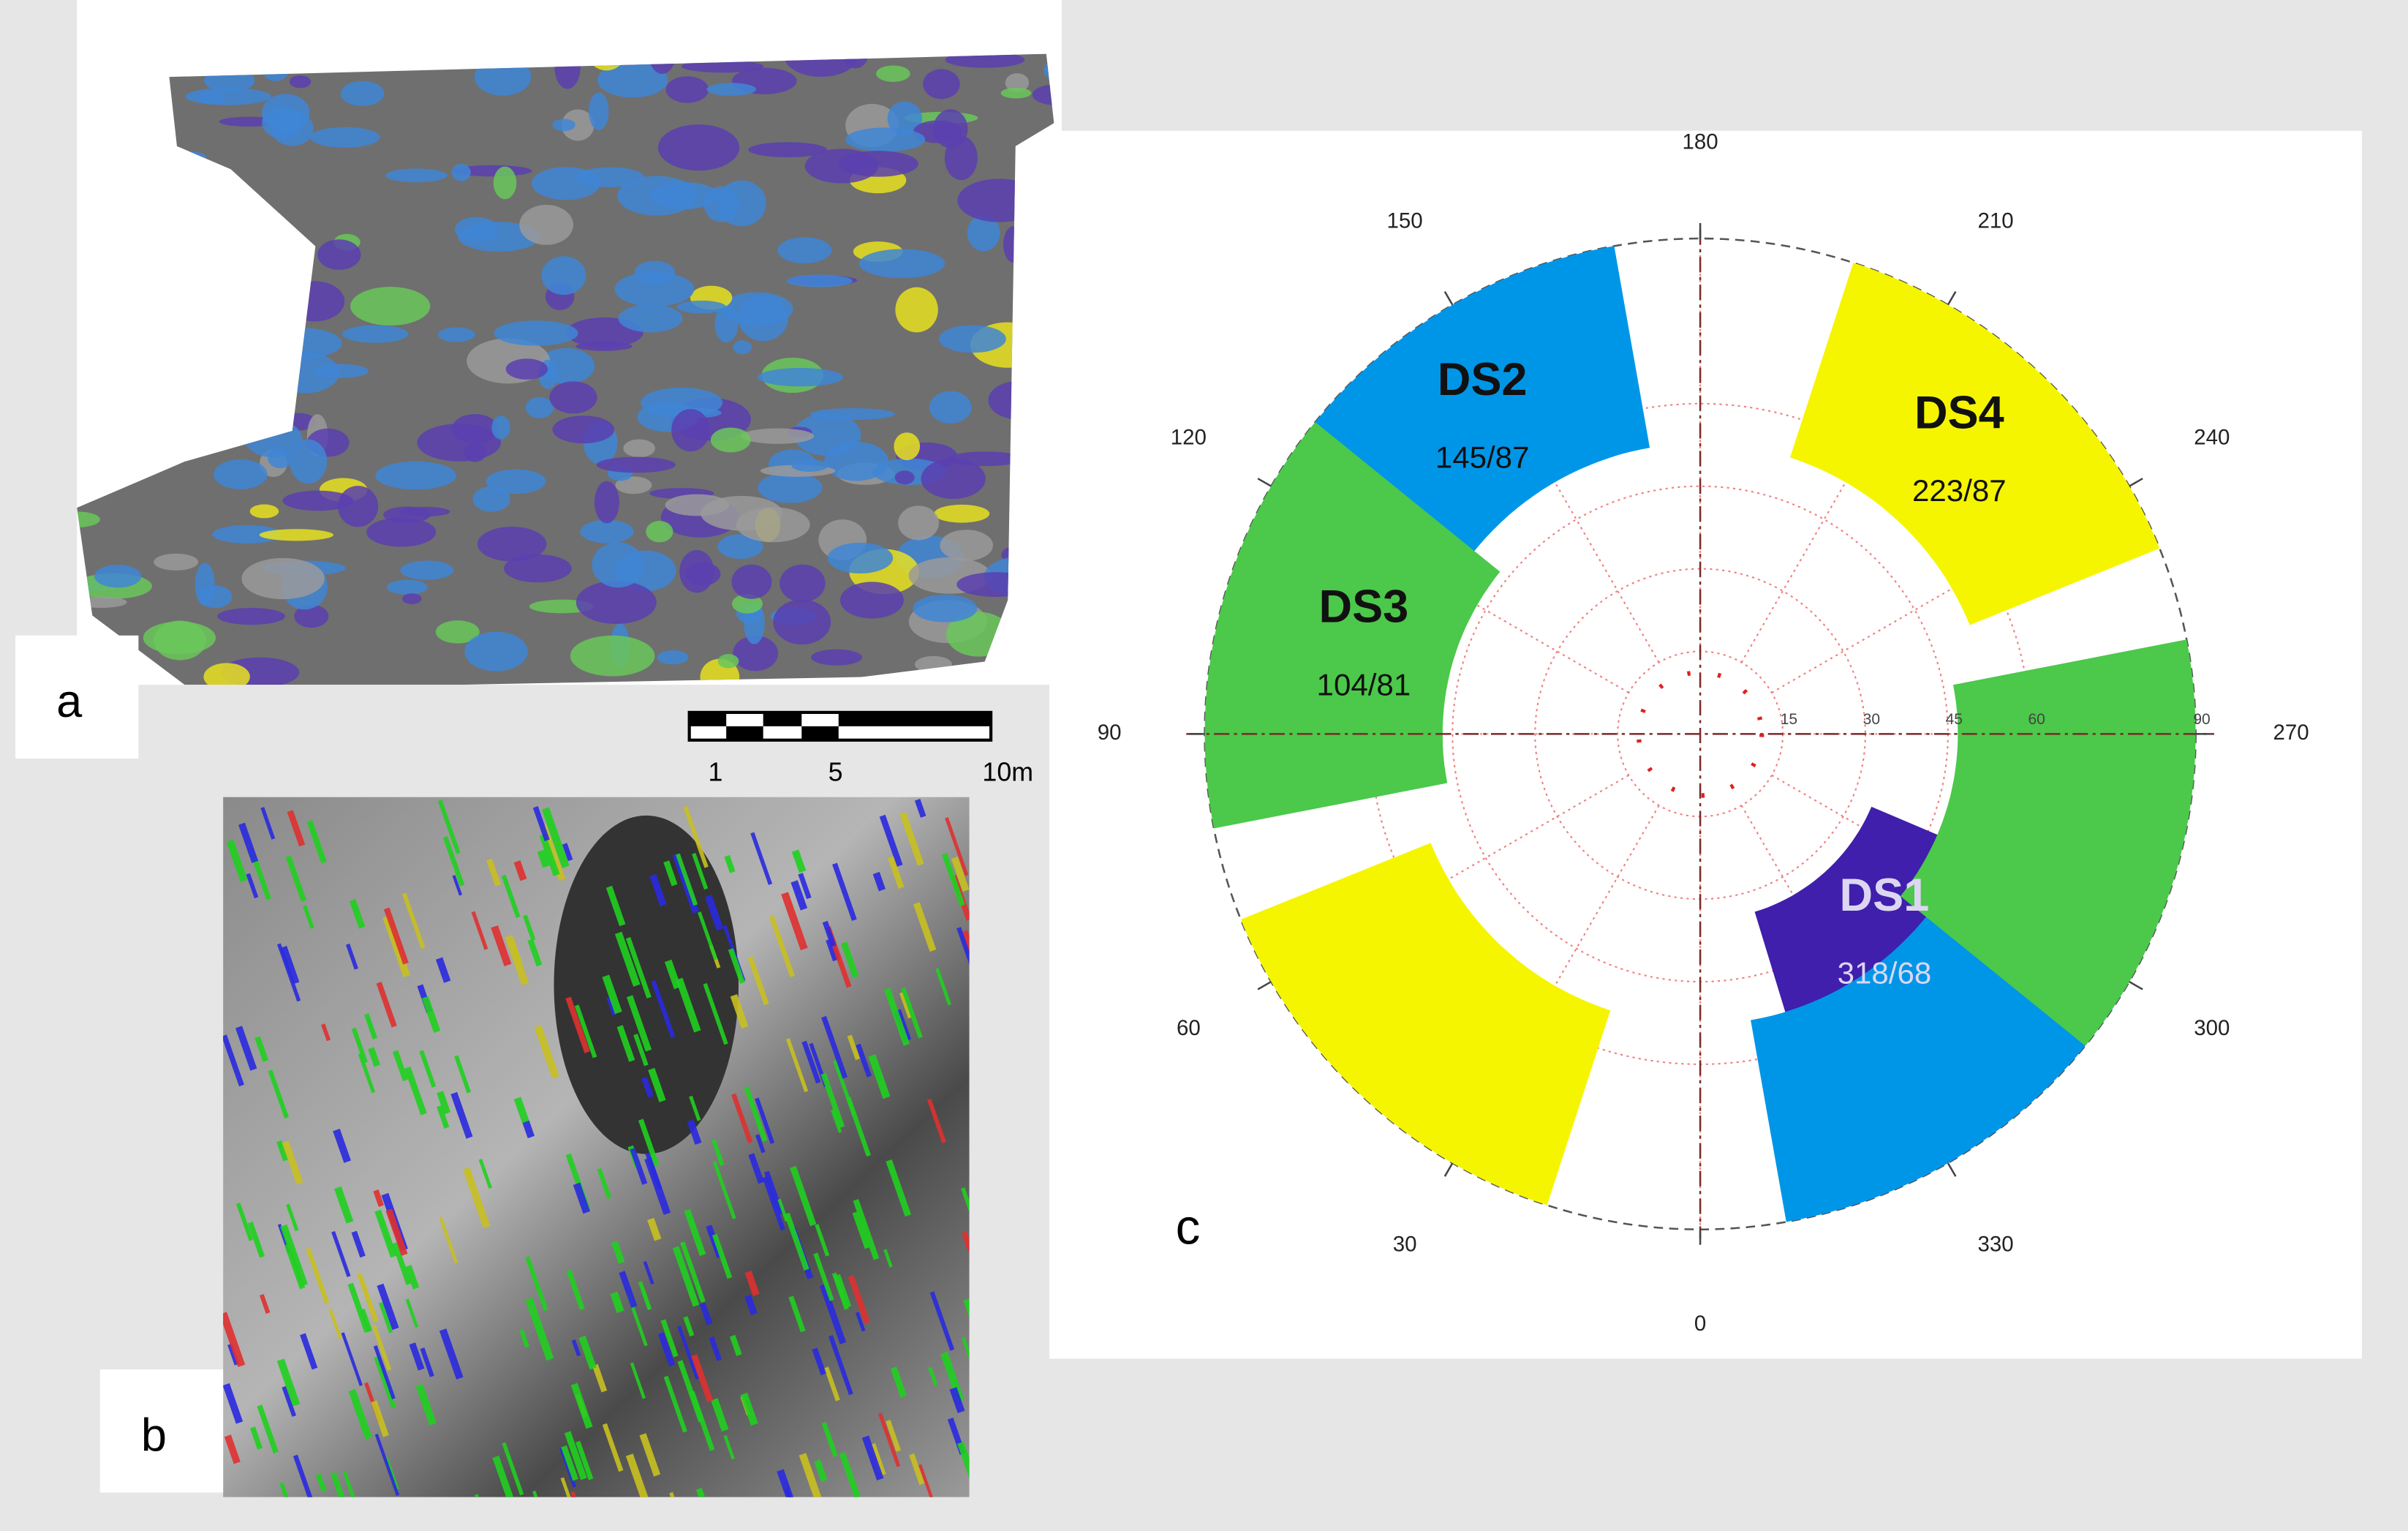 The width and height of the screenshot is (2408, 1531). I want to click on set-region, so click(1352, 594).